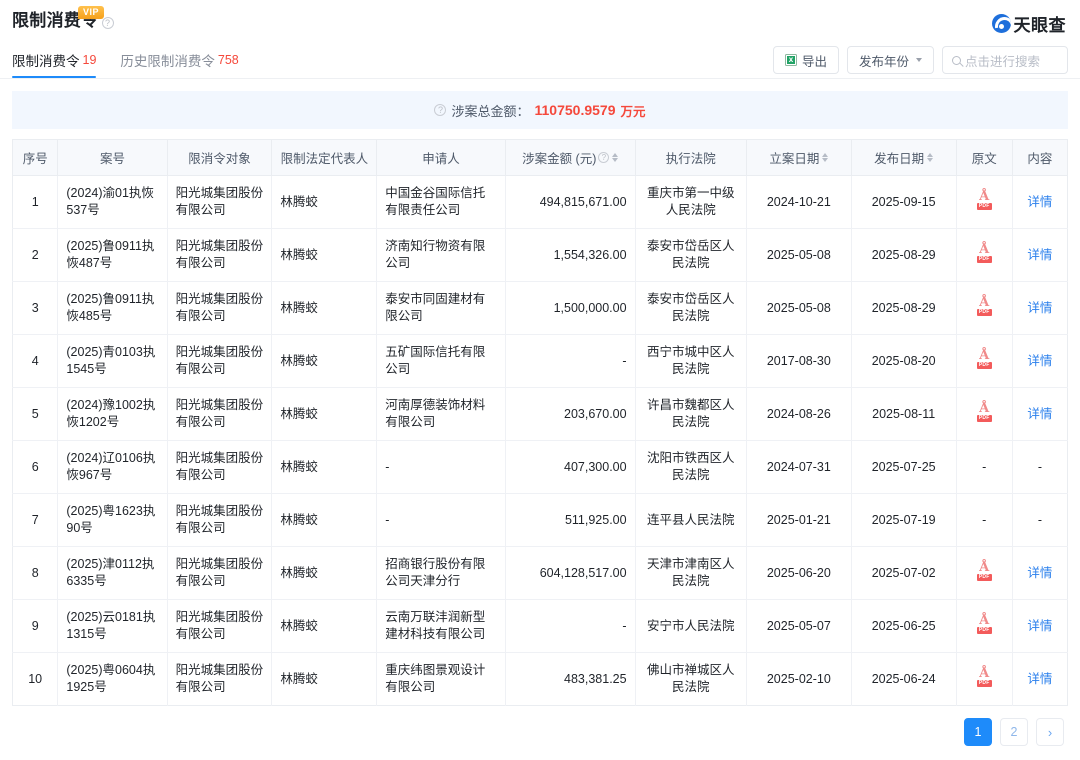 The height and width of the screenshot is (760, 1080). What do you see at coordinates (691, 679) in the screenshot?
I see `cell-court: 佛山市禅城区人民法院` at bounding box center [691, 679].